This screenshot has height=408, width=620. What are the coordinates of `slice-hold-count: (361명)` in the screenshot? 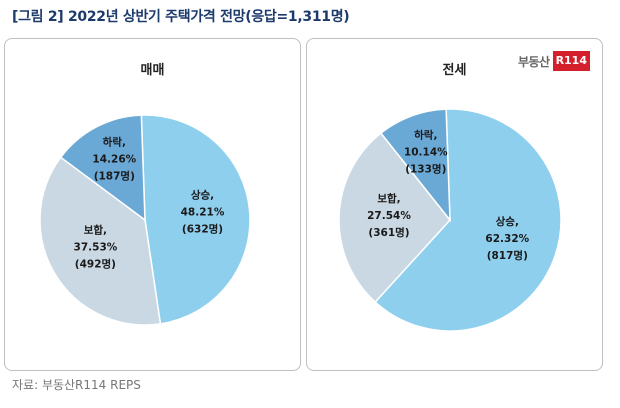 It's located at (388, 232).